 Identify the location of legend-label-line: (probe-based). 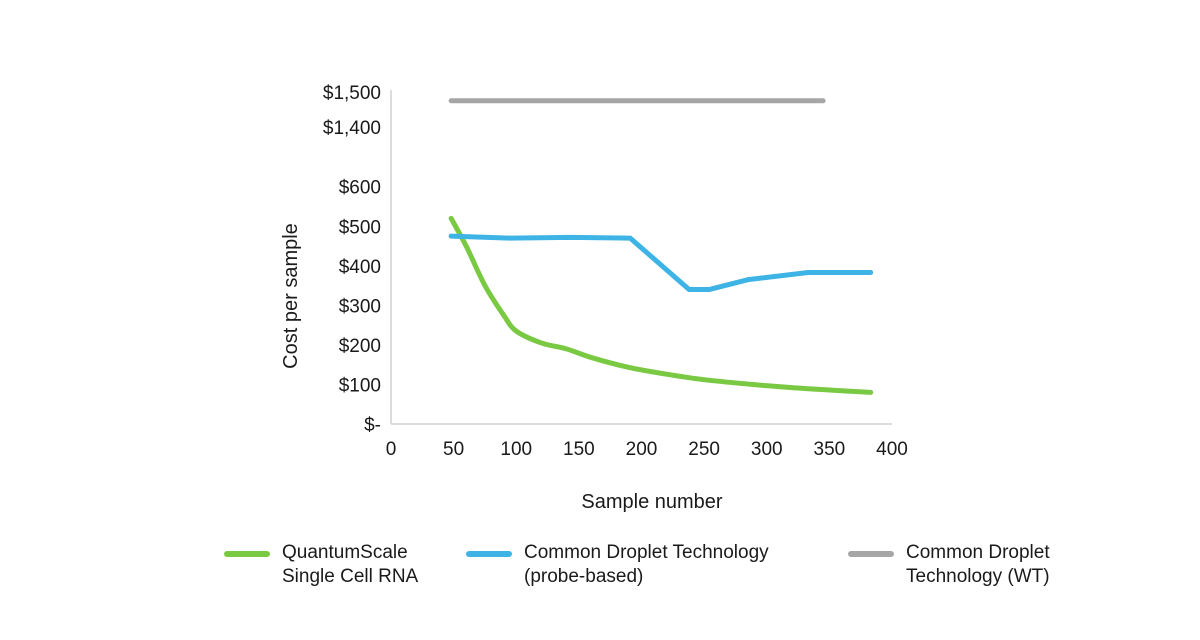
(584, 576).